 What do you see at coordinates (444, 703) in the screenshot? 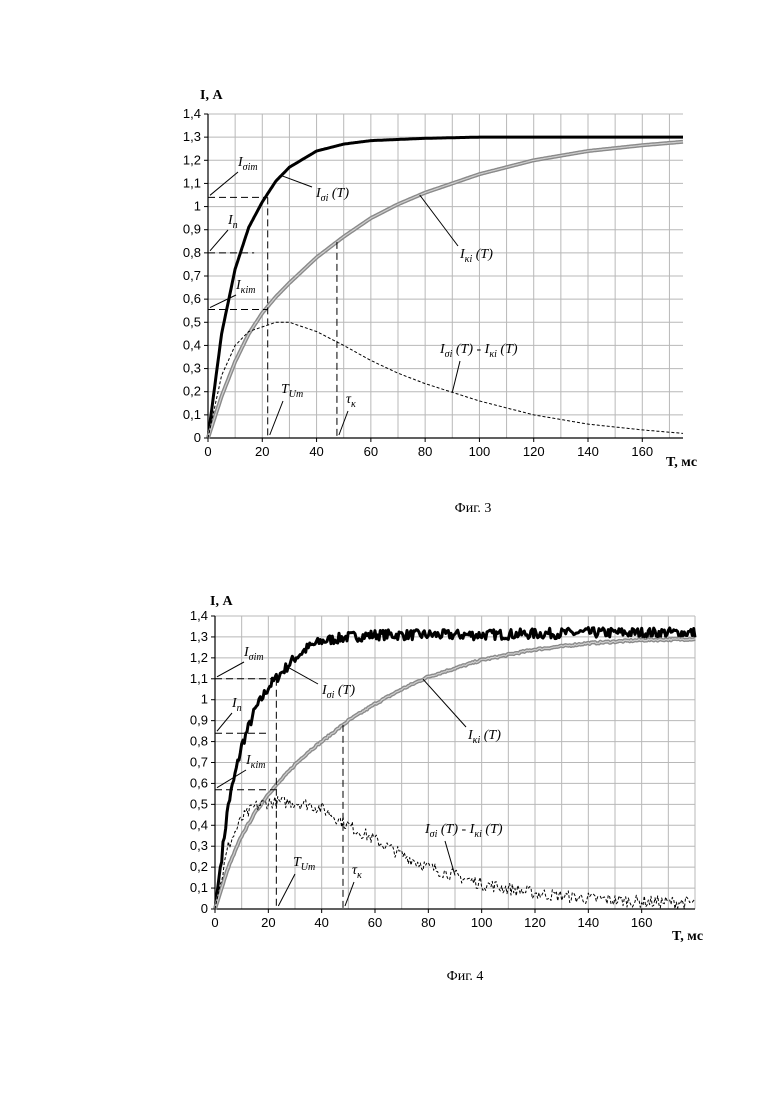
I see `curve-k-pointer` at bounding box center [444, 703].